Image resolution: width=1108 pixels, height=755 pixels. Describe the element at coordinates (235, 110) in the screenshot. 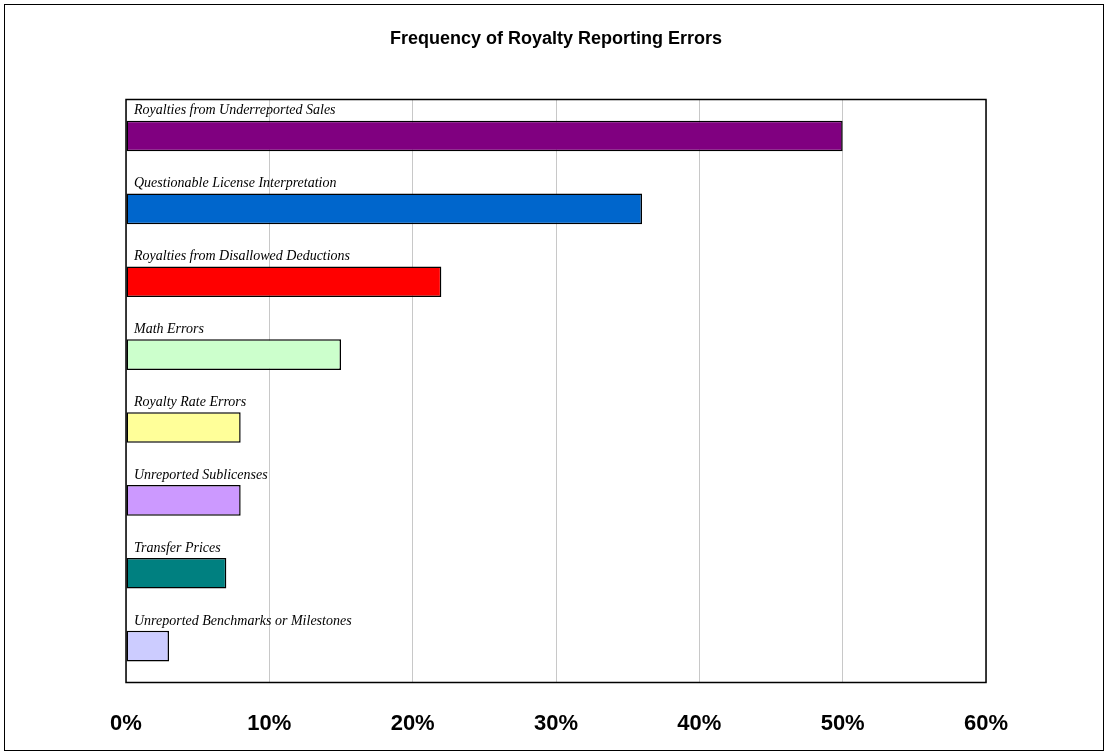

I see `y-tick-label: Royalties from Underreported Sales` at that location.